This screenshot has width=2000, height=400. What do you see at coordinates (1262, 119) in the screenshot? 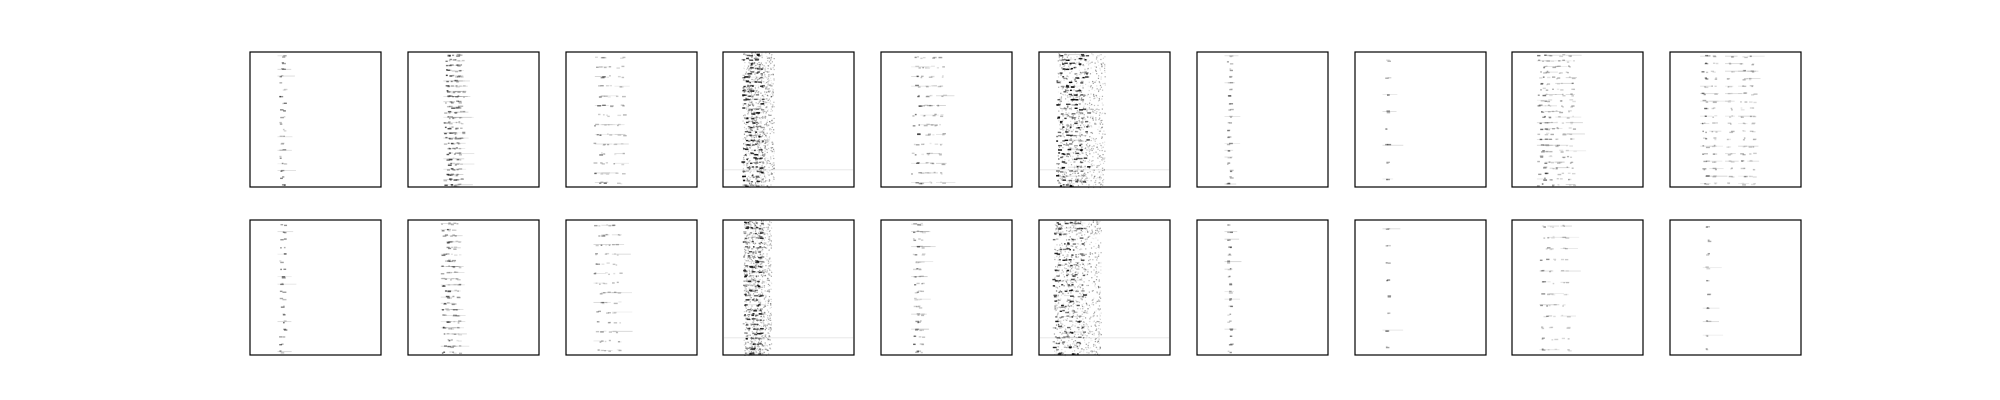
I see `panel-frame` at bounding box center [1262, 119].